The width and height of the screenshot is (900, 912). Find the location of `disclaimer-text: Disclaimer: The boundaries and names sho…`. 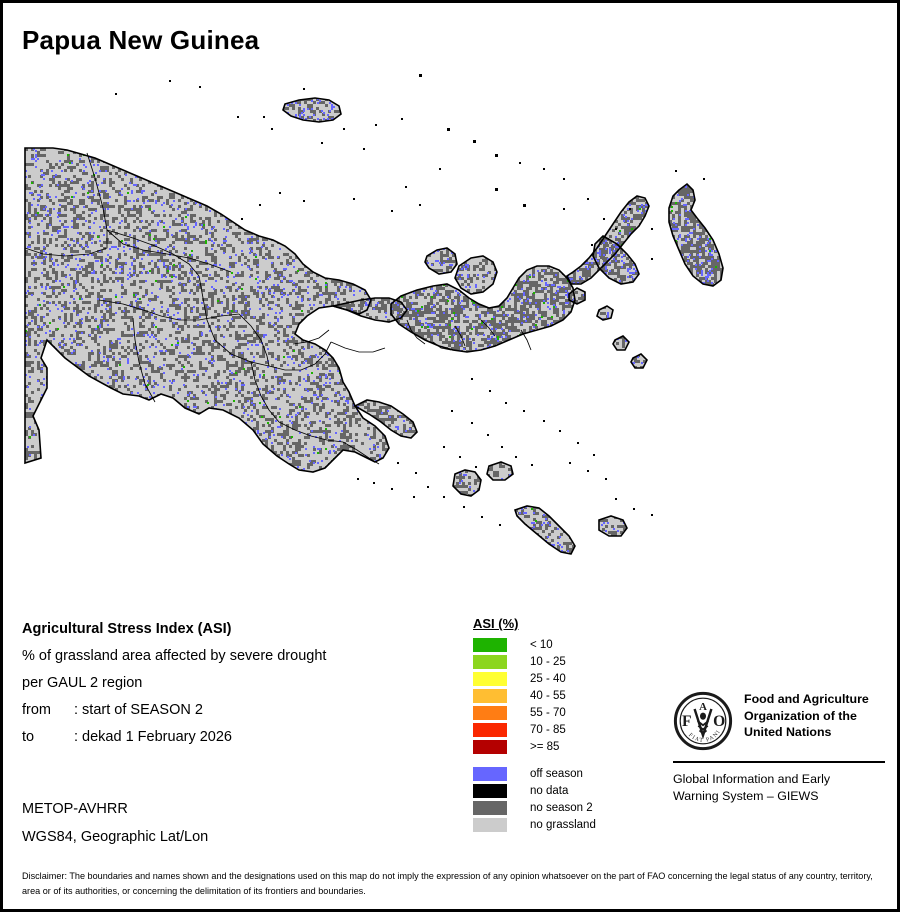

disclaimer-text: Disclaimer: The boundaries and names sho… is located at coordinates (447, 883).